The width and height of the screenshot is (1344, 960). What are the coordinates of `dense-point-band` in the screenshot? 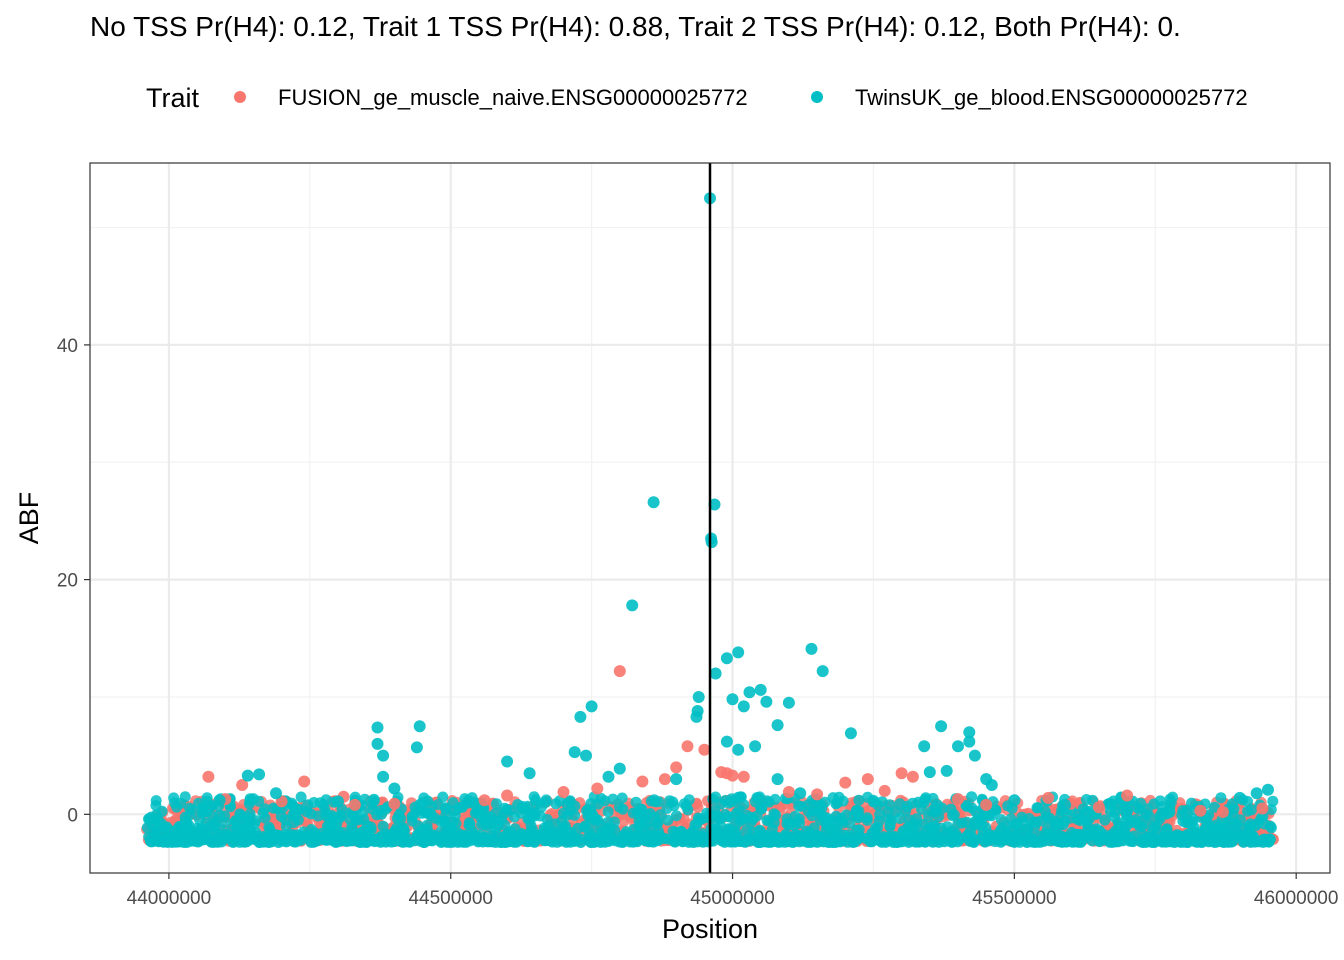 It's located at (710, 819).